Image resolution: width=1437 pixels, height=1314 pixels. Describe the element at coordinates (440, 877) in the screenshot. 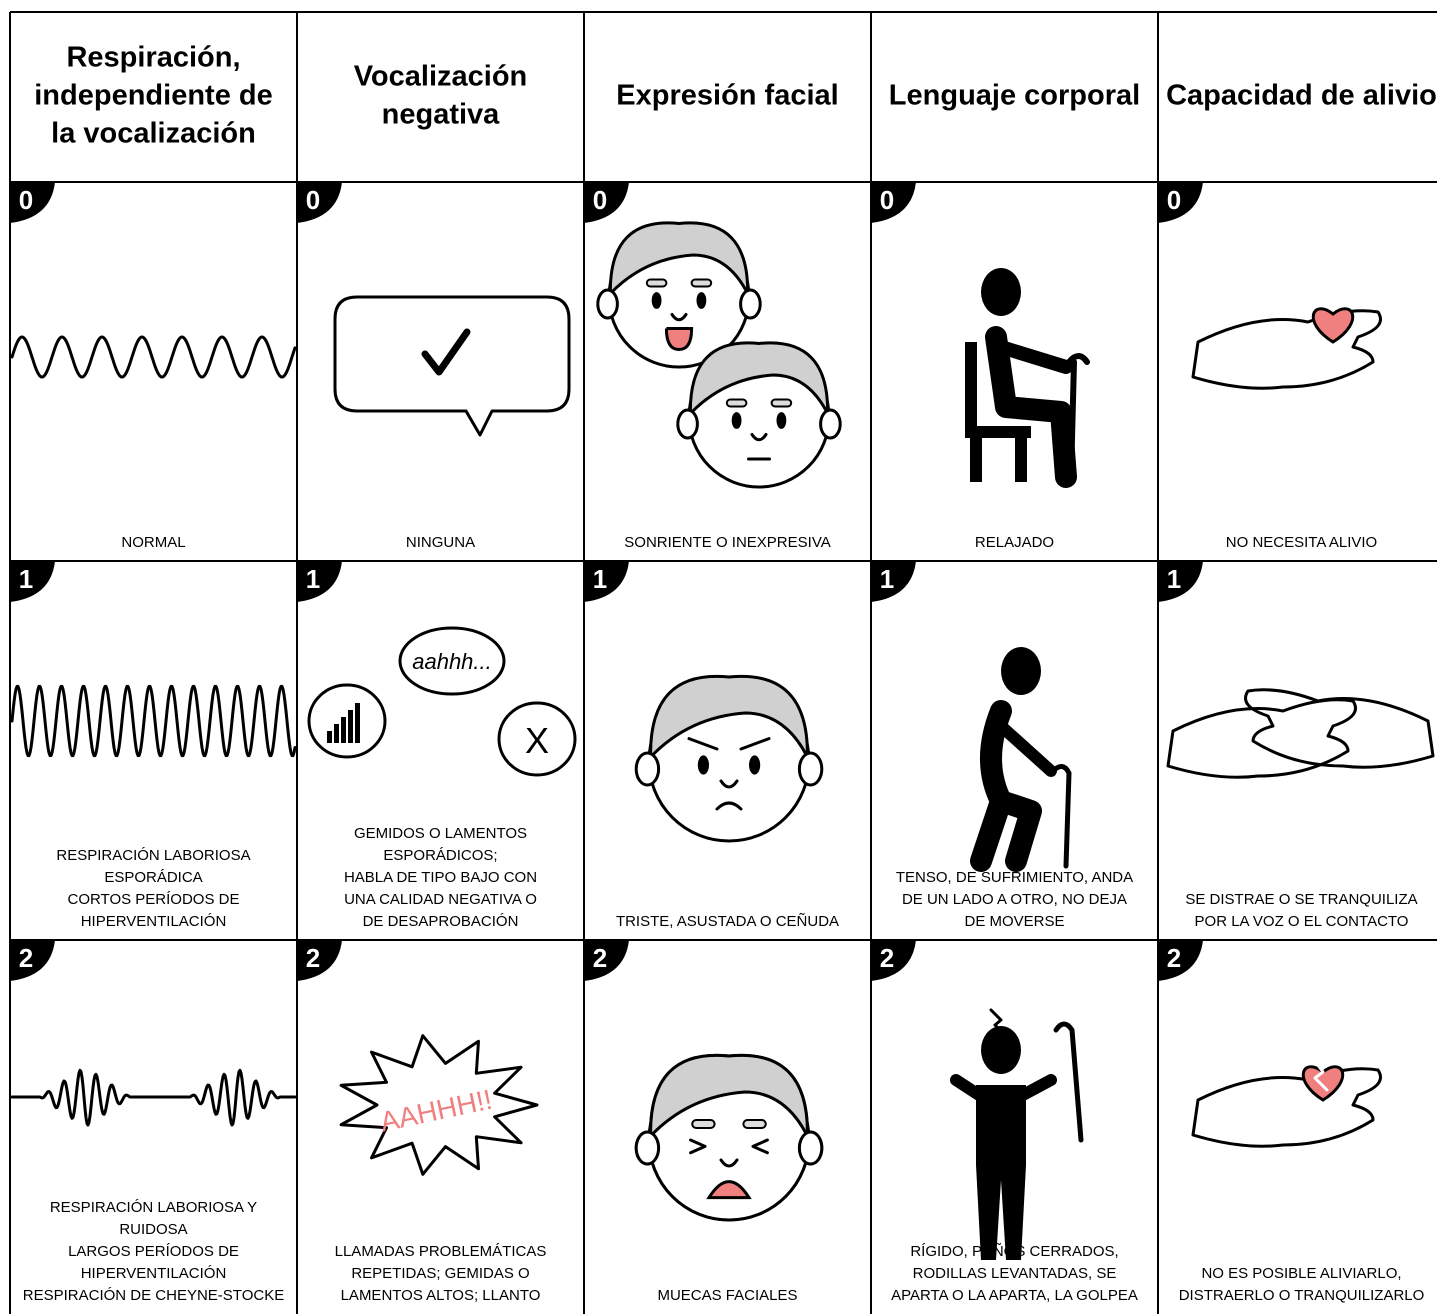

I see `caption: HABLA DE TIPO BAJO CON` at that location.